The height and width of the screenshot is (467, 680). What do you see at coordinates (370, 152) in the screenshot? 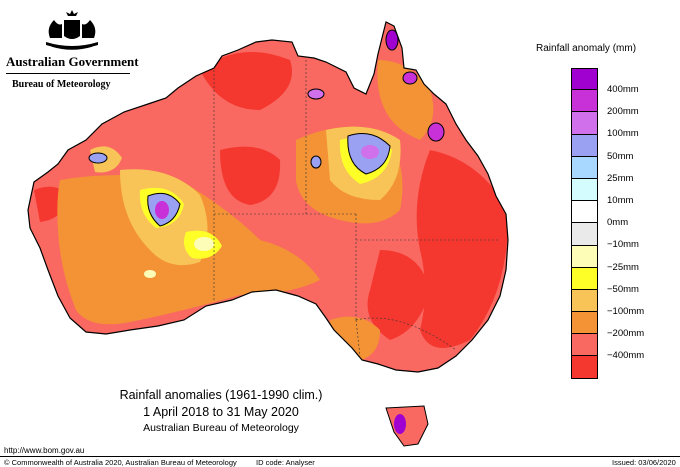
I see `surplus-qld-inland-core` at bounding box center [370, 152].